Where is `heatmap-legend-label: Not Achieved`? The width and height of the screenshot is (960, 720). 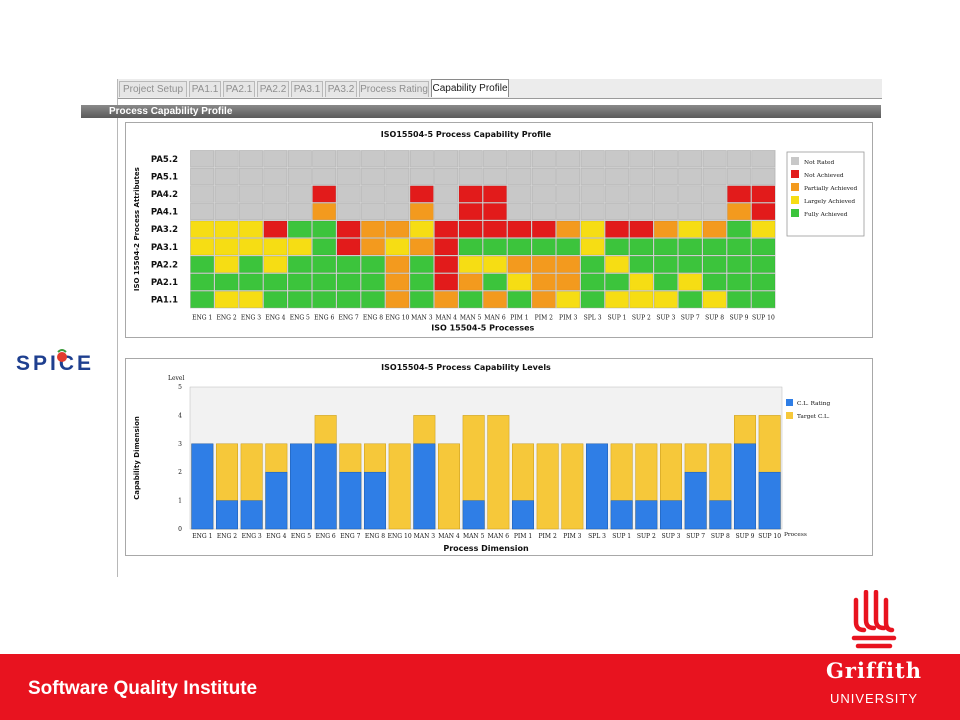
heatmap-legend-label: Not Achieved is located at coordinates (824, 176).